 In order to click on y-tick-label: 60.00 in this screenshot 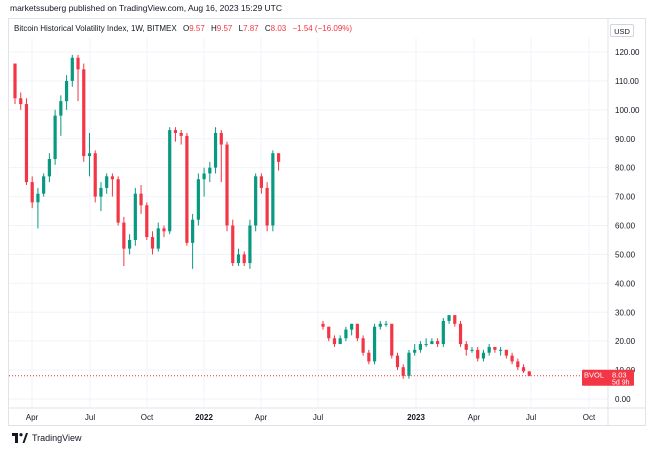, I will do `click(625, 226)`.